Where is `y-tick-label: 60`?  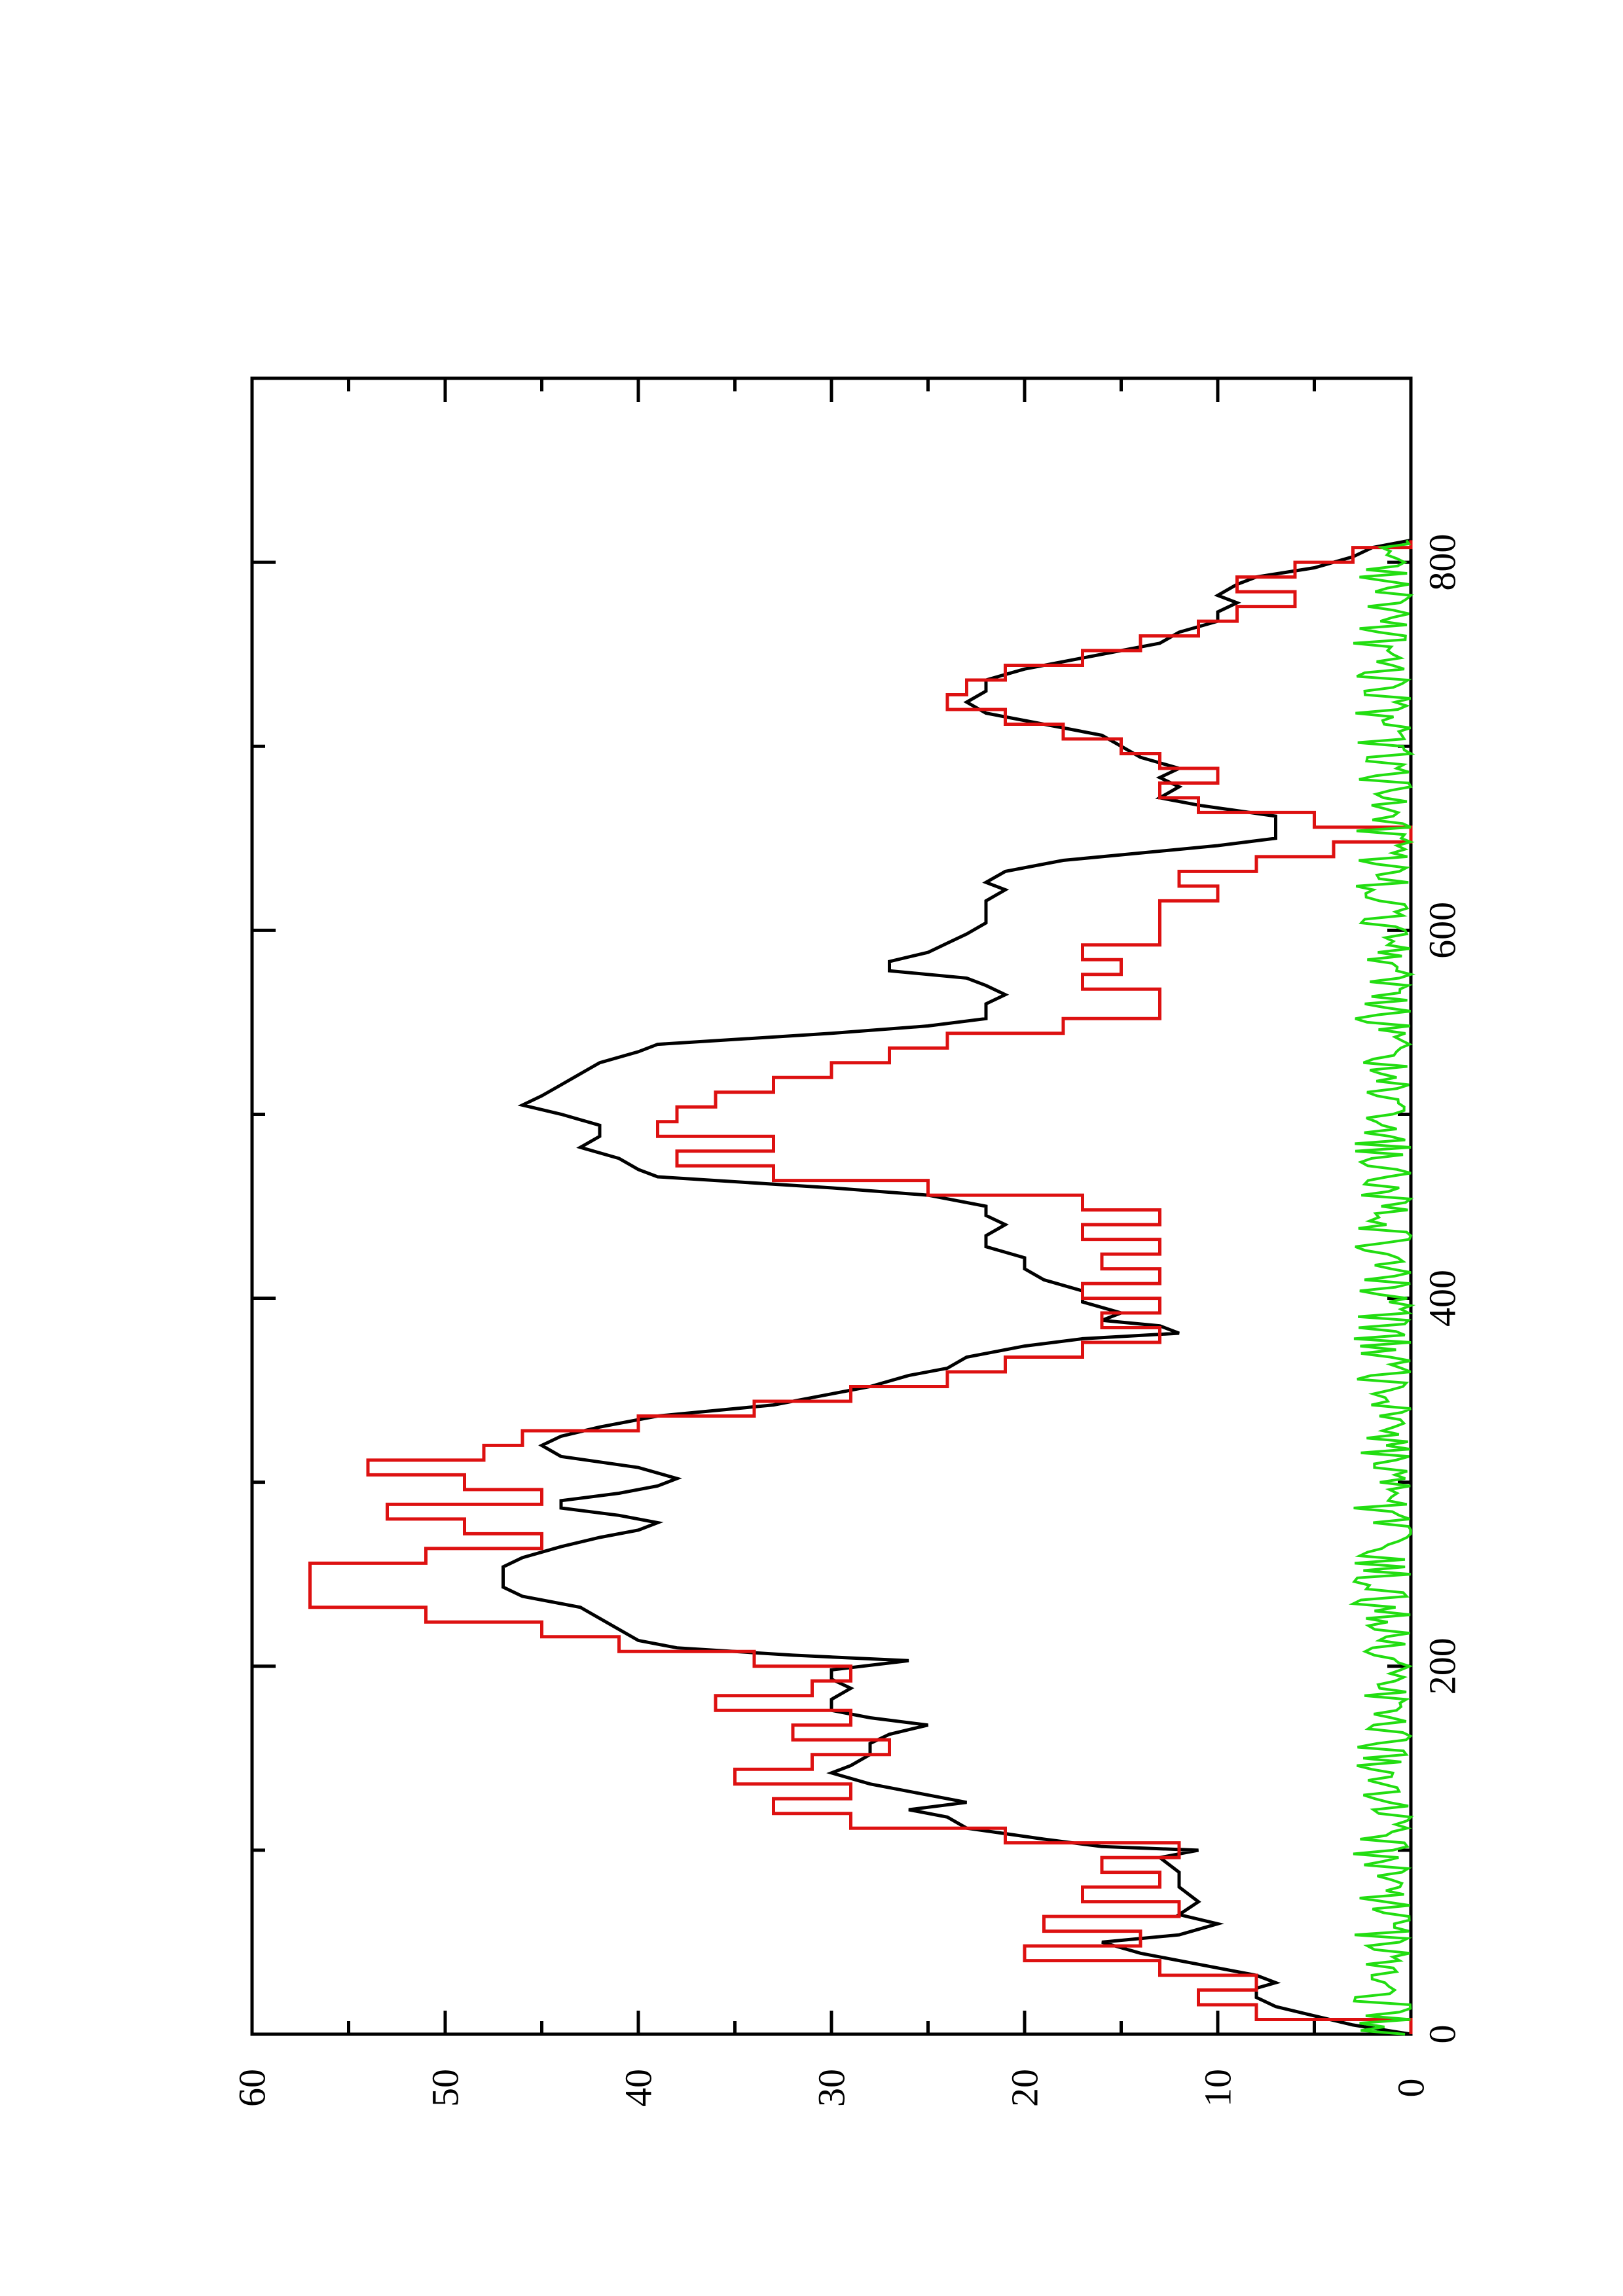 y-tick-label: 60 is located at coordinates (252, 2088).